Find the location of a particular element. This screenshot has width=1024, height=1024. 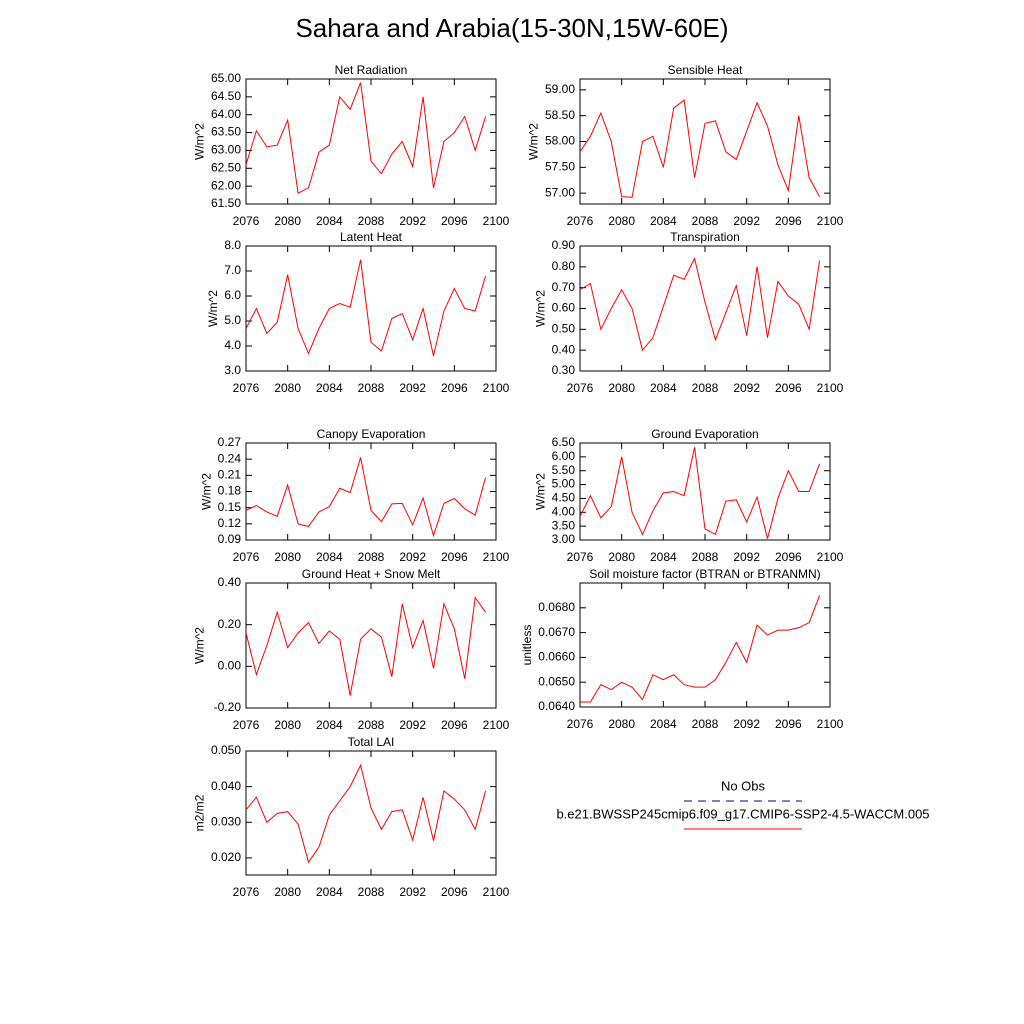

y-tick-label: 3.0 is located at coordinates (232, 370).